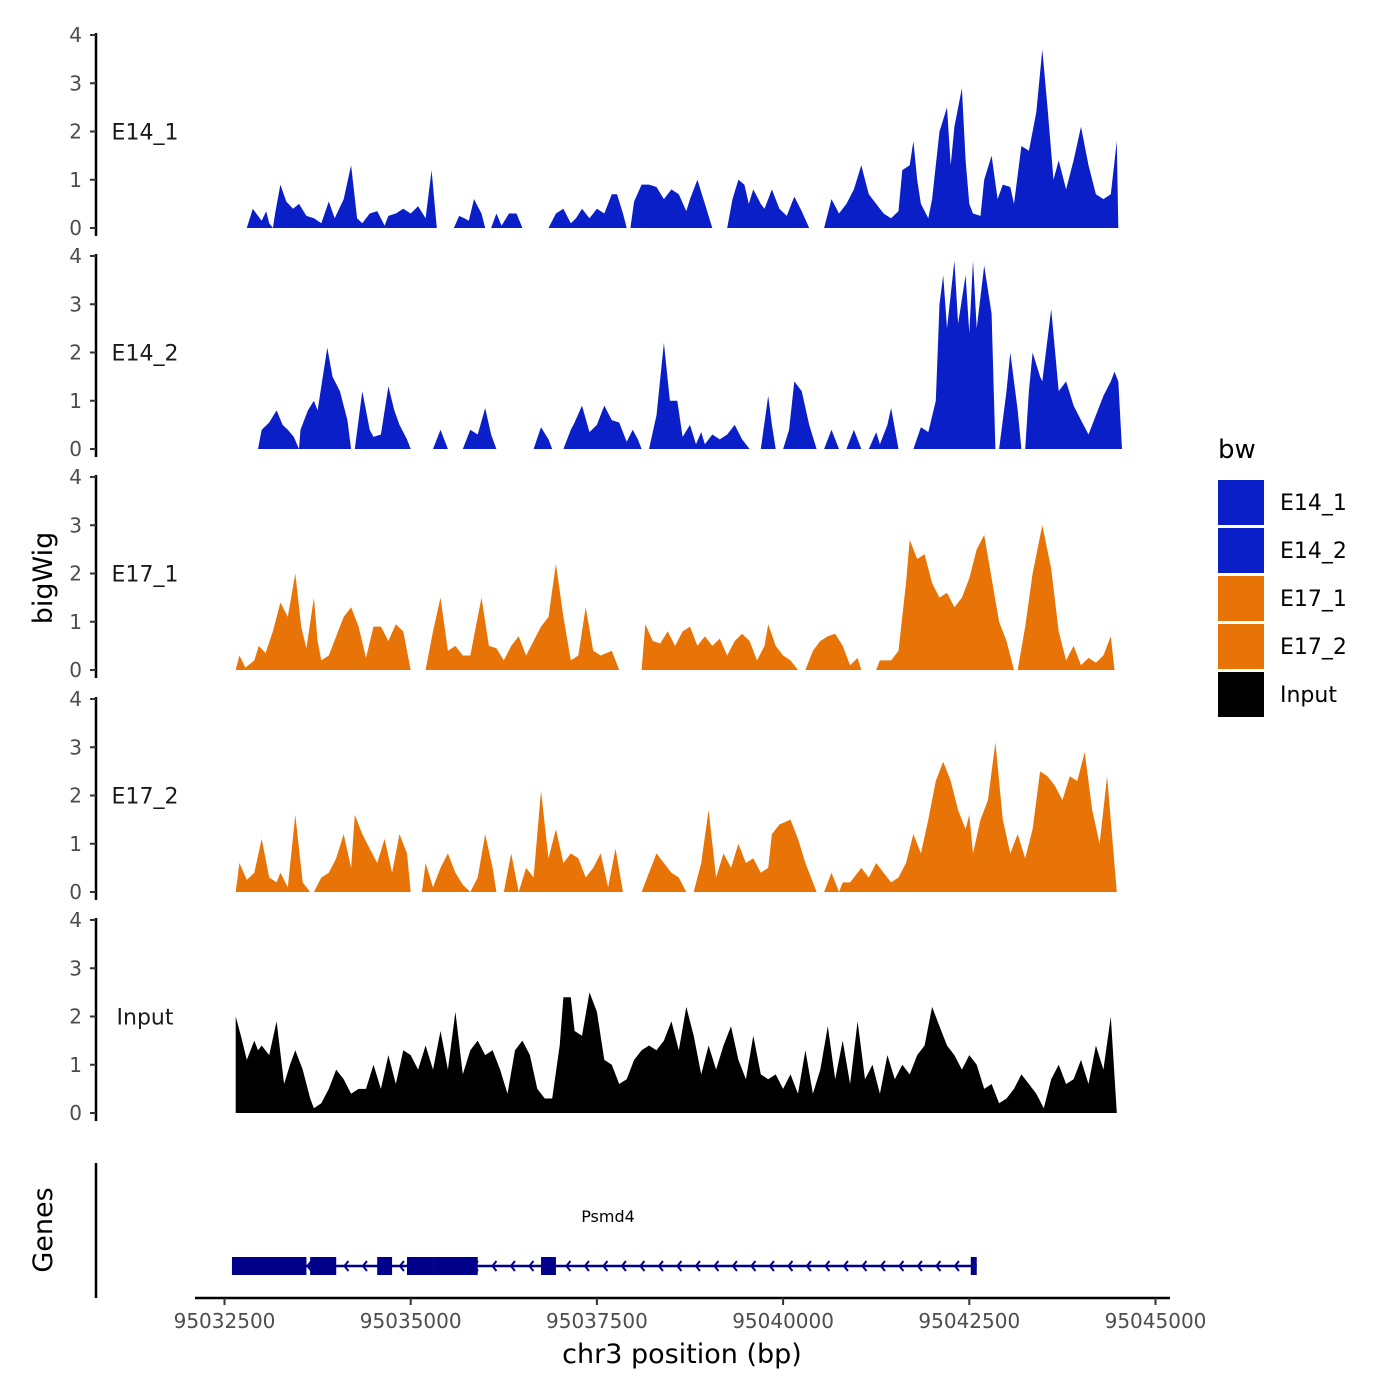 The height and width of the screenshot is (1400, 1400). Describe the element at coordinates (1313, 503) in the screenshot. I see `legend-label: E14_1` at that location.